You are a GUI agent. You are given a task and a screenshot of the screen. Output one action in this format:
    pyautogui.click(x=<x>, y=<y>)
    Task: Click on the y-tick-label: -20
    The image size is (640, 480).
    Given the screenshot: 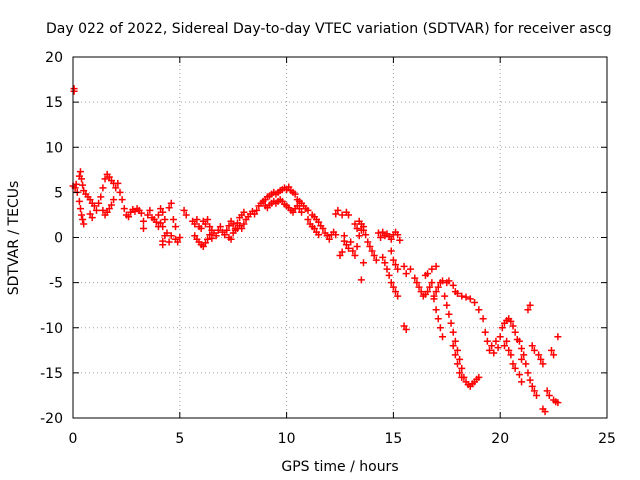 What is the action you would take?
    pyautogui.click(x=51, y=419)
    